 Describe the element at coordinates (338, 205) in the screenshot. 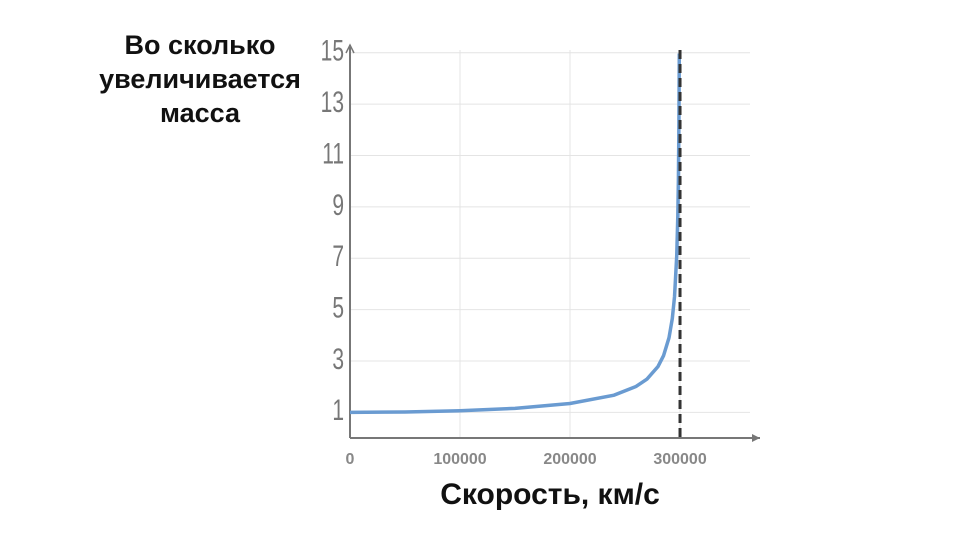

I see `y-tick-label: 9` at that location.